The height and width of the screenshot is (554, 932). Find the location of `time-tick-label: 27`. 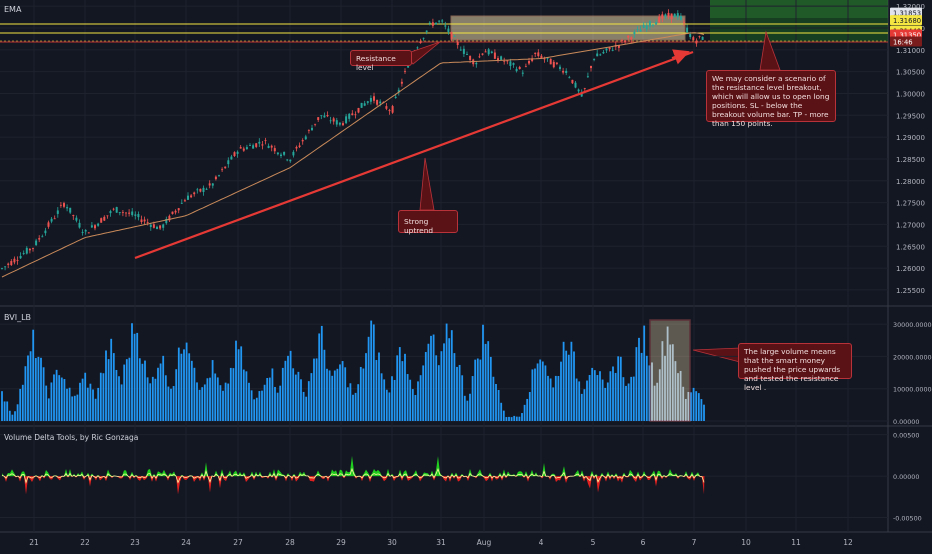

time-tick-label: 27 is located at coordinates (238, 542).